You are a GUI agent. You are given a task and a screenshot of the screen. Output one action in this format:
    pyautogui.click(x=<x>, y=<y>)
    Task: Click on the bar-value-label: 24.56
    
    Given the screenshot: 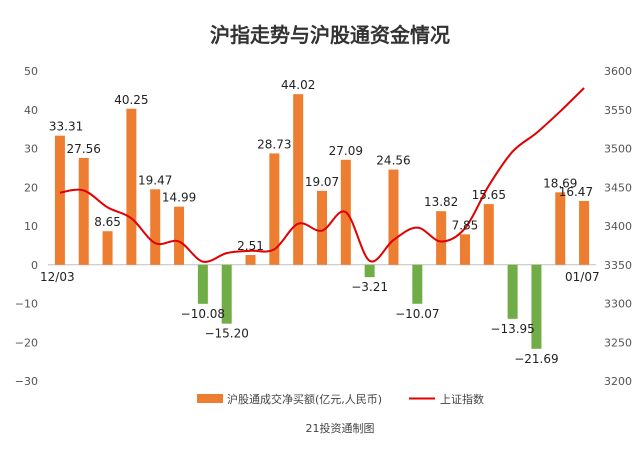 What is the action you would take?
    pyautogui.click(x=393, y=161)
    